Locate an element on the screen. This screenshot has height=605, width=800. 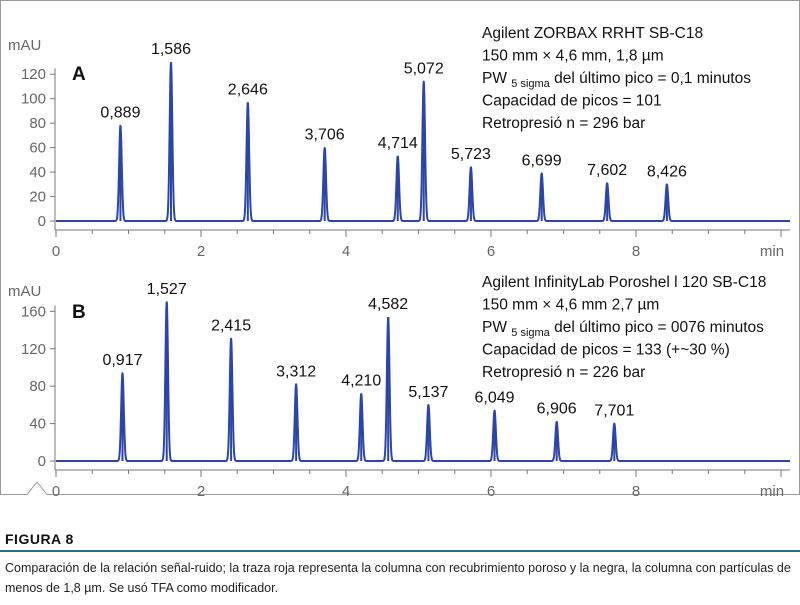
y-tick-label: 100 is located at coordinates (33, 99).